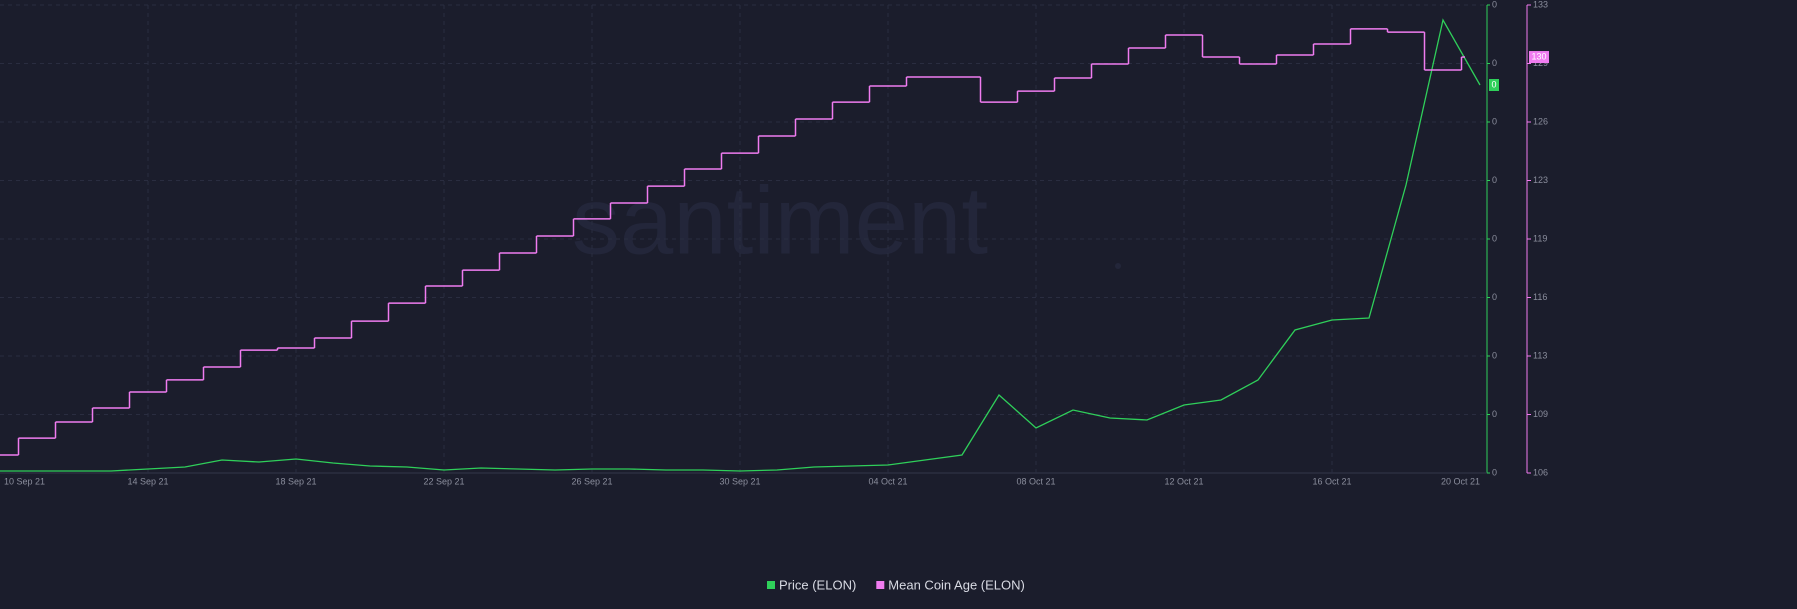 This screenshot has width=1797, height=609. What do you see at coordinates (1540, 121) in the screenshot?
I see `y2-tick-label: 126` at bounding box center [1540, 121].